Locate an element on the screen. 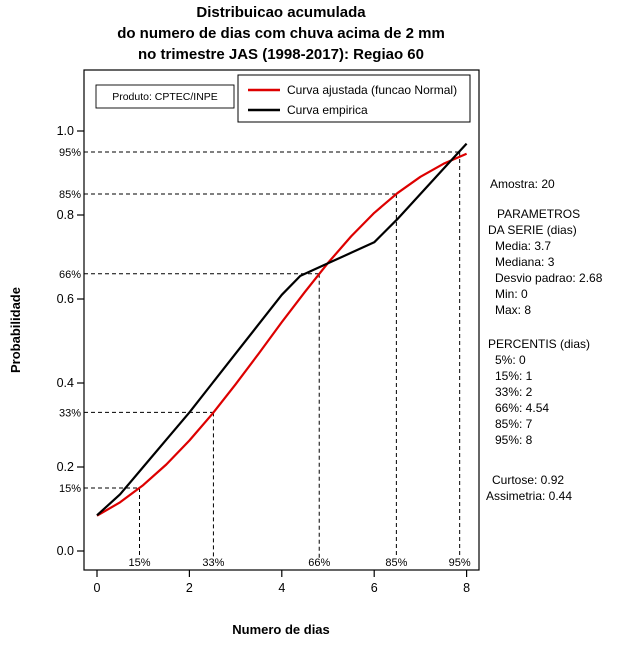  x-tick-label-6: 6 is located at coordinates (374, 588).